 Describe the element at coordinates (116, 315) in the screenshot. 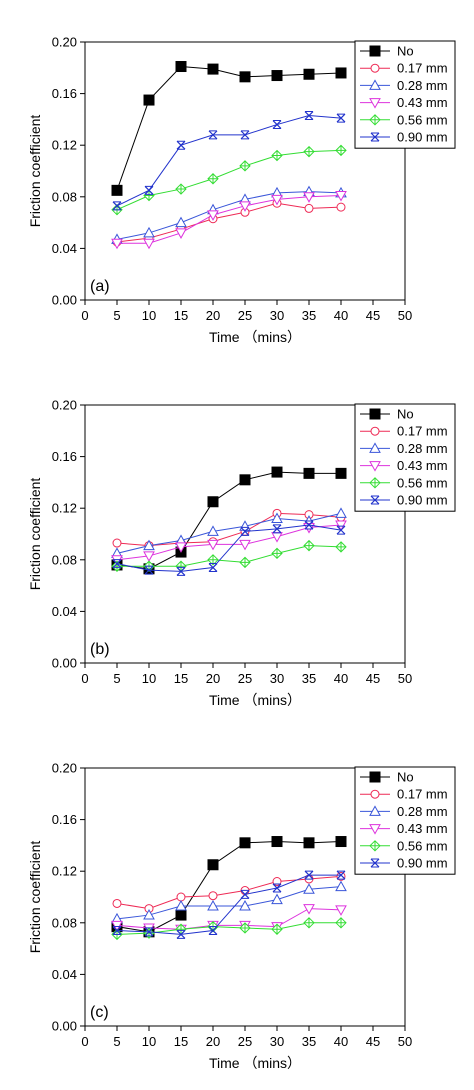

I see `x-tick-label: 5` at that location.